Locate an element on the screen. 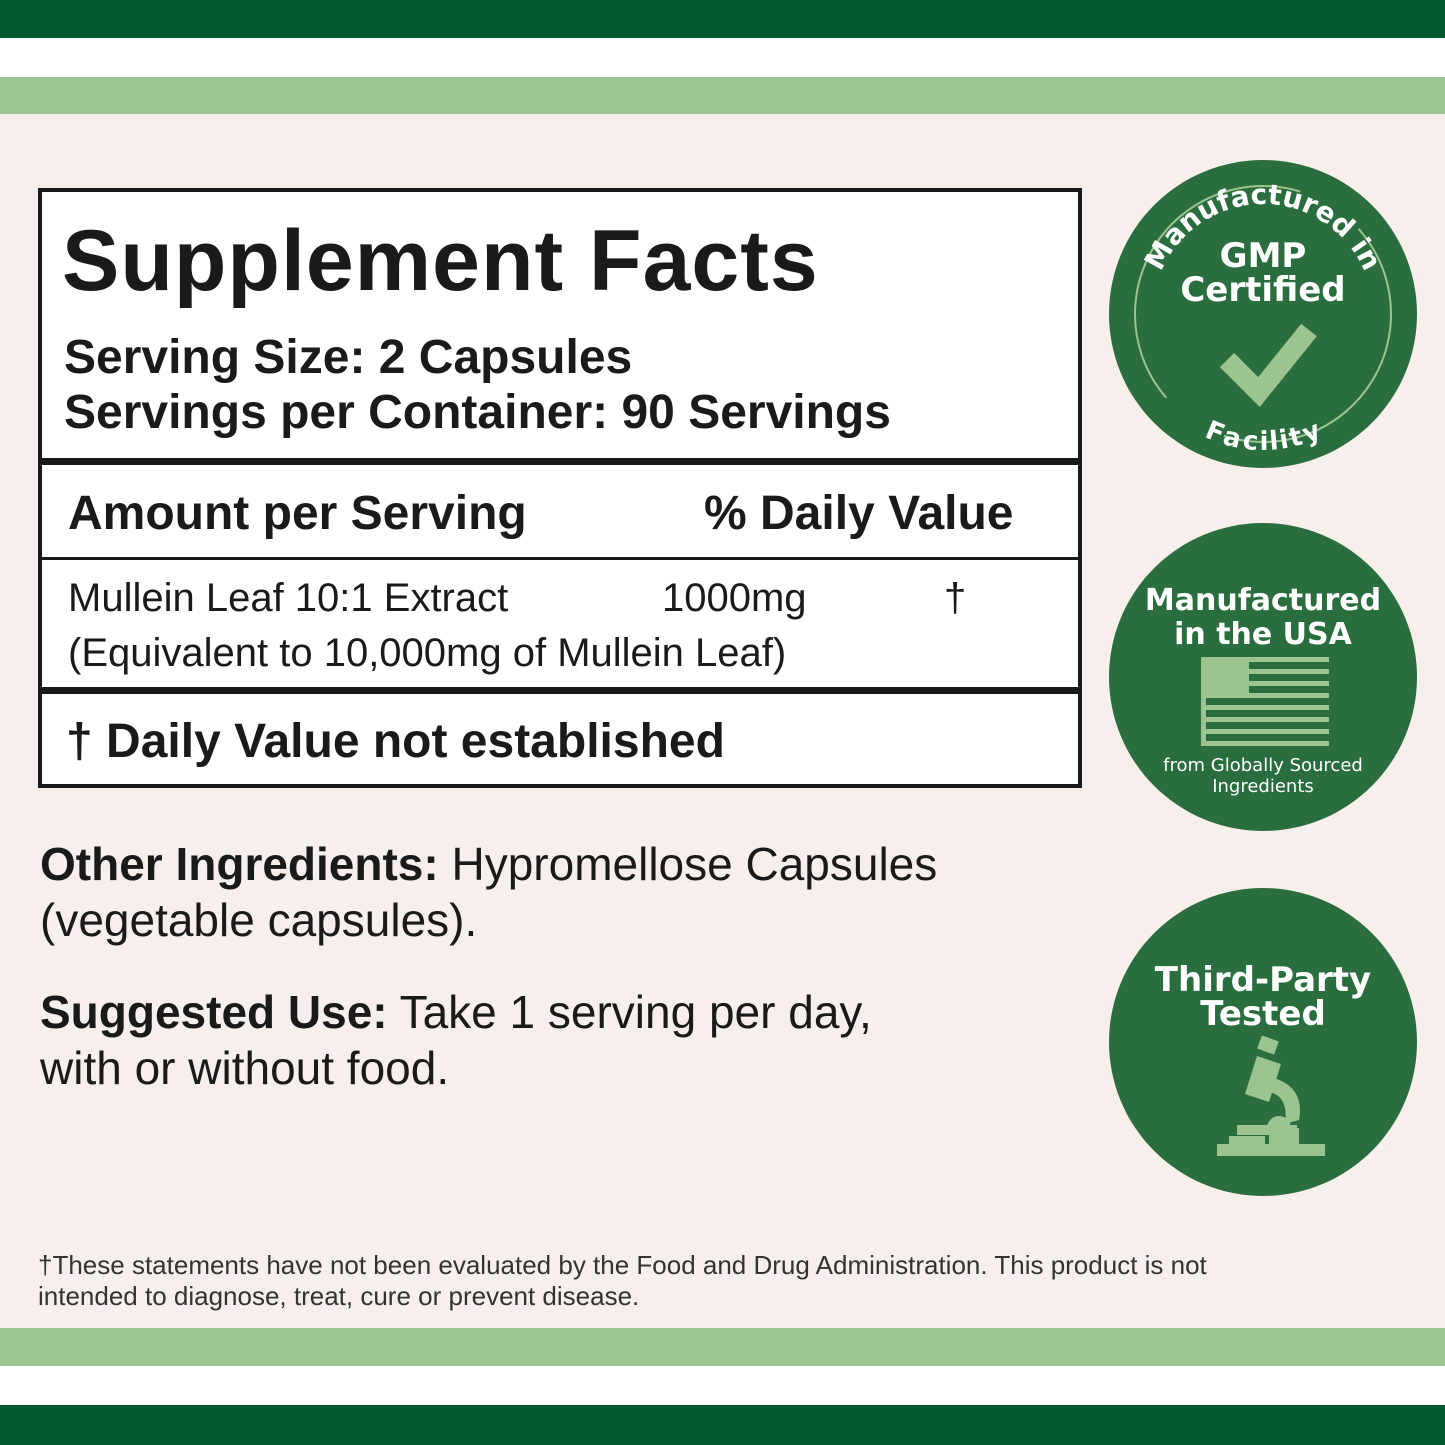  third-party-tested-badge: Third-Party Tested is located at coordinates (1263, 1042).